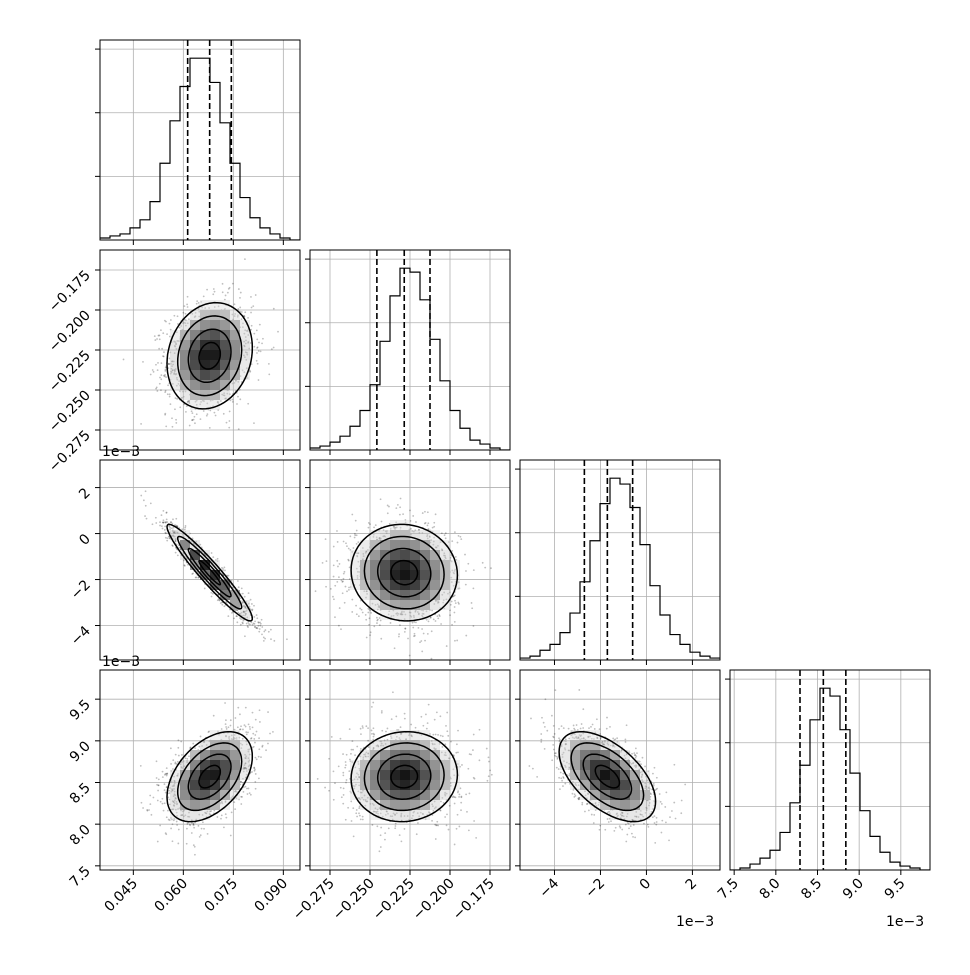  I want to click on y-tick-label: −0.225, so click(70, 372).